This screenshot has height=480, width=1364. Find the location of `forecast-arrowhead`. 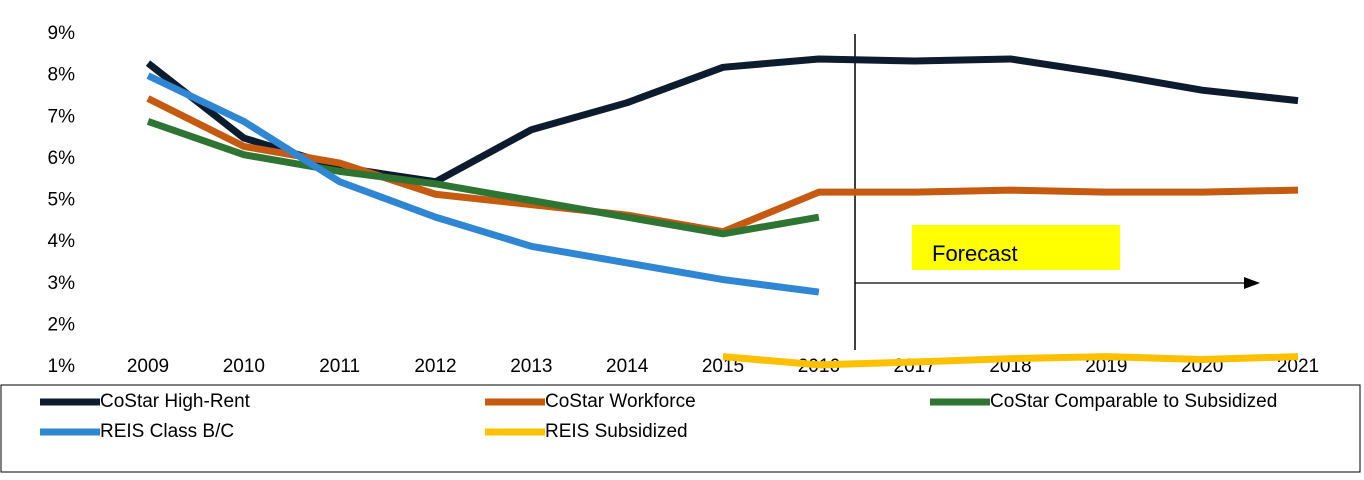

forecast-arrowhead is located at coordinates (1252, 283).